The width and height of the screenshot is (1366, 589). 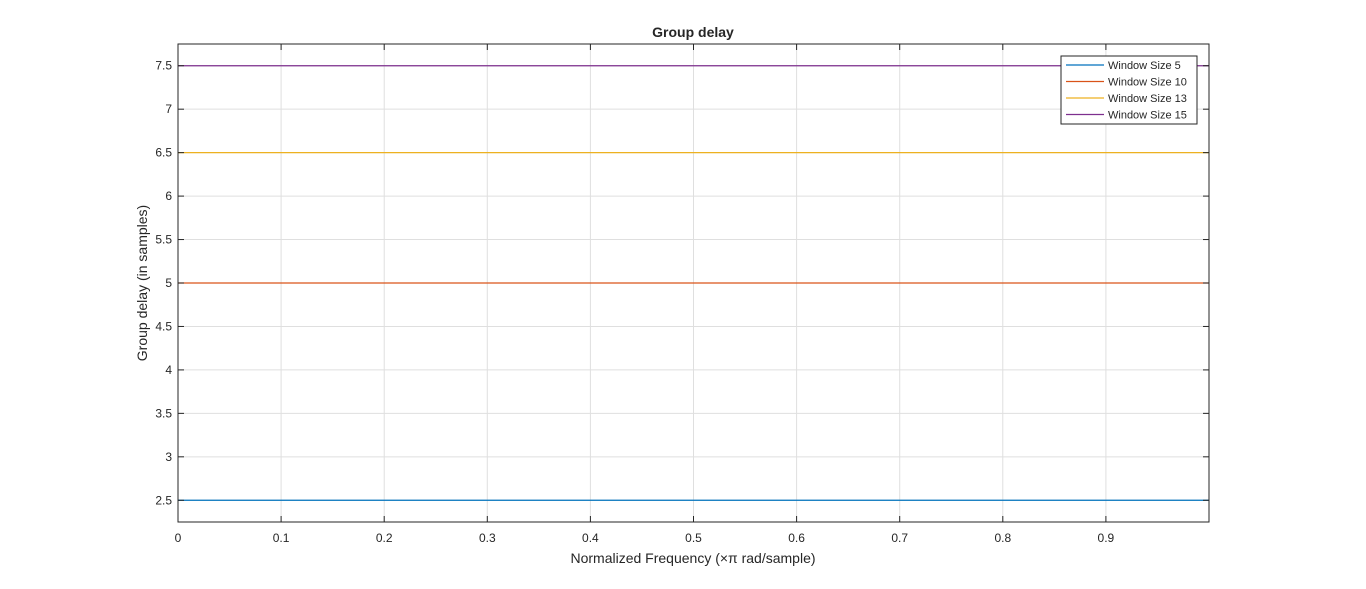 What do you see at coordinates (163, 413) in the screenshot?
I see `y-tick-label: 3.5` at bounding box center [163, 413].